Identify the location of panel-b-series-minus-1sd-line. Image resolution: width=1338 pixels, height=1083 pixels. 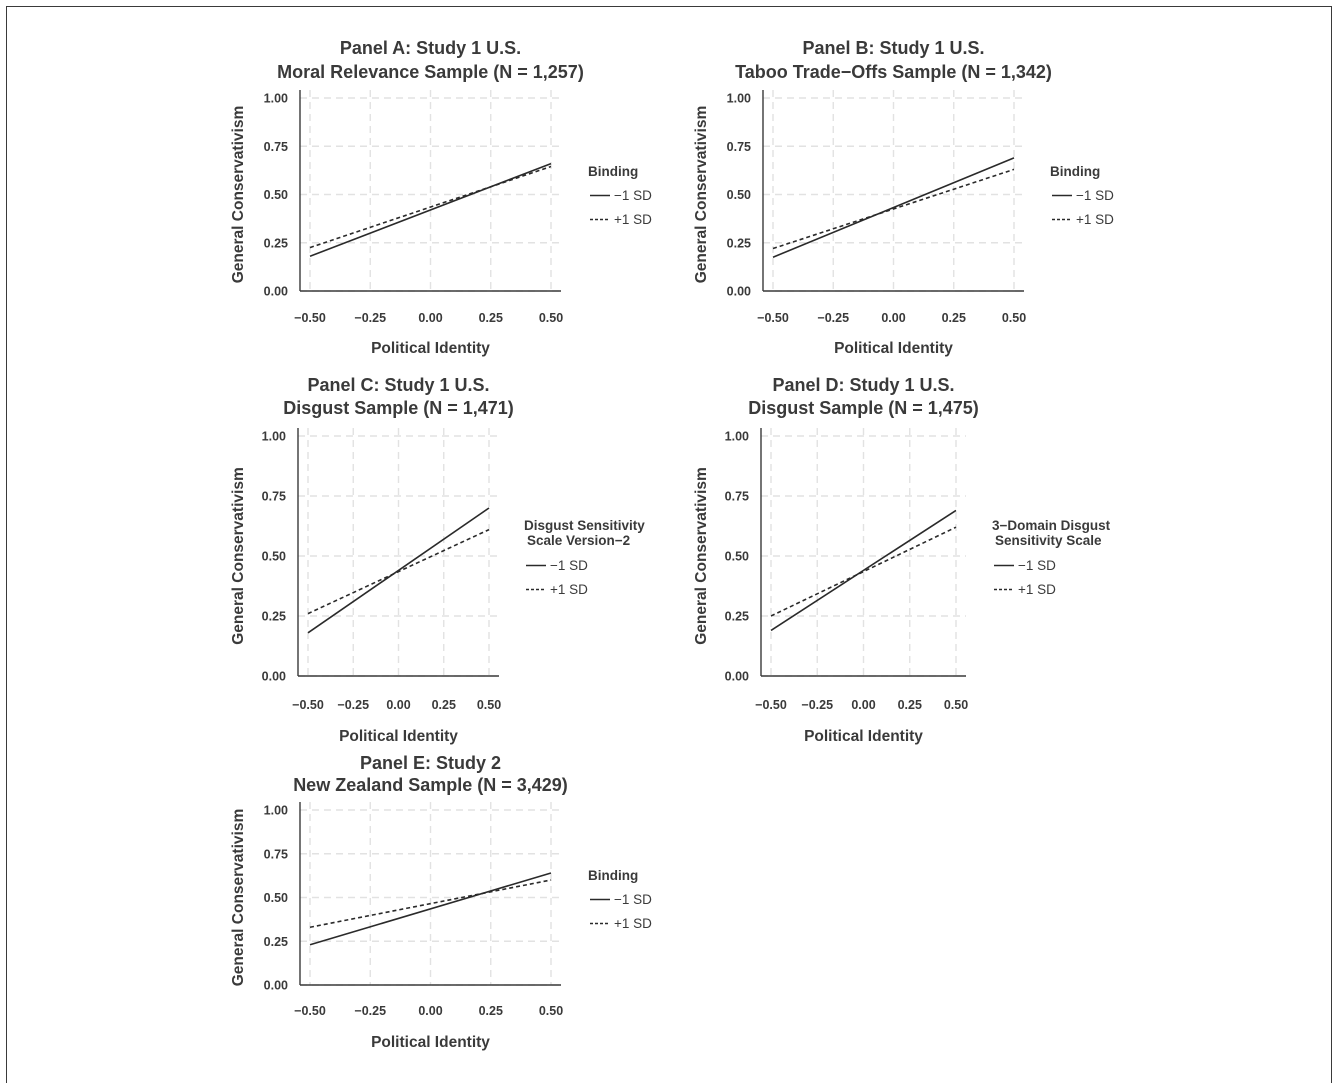
(893, 207).